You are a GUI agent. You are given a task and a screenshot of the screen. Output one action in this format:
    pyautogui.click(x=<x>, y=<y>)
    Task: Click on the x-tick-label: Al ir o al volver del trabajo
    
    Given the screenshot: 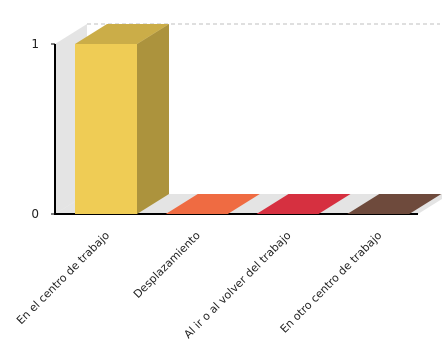 What is the action you would take?
    pyautogui.click(x=237, y=285)
    